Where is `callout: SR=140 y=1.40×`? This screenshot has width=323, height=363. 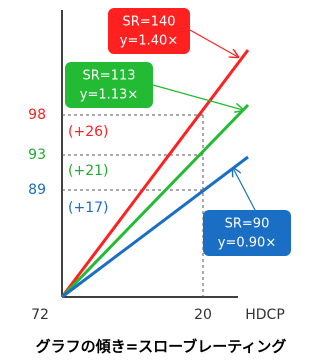
callout: SR=140 y=1.40× is located at coordinates (173, 32).